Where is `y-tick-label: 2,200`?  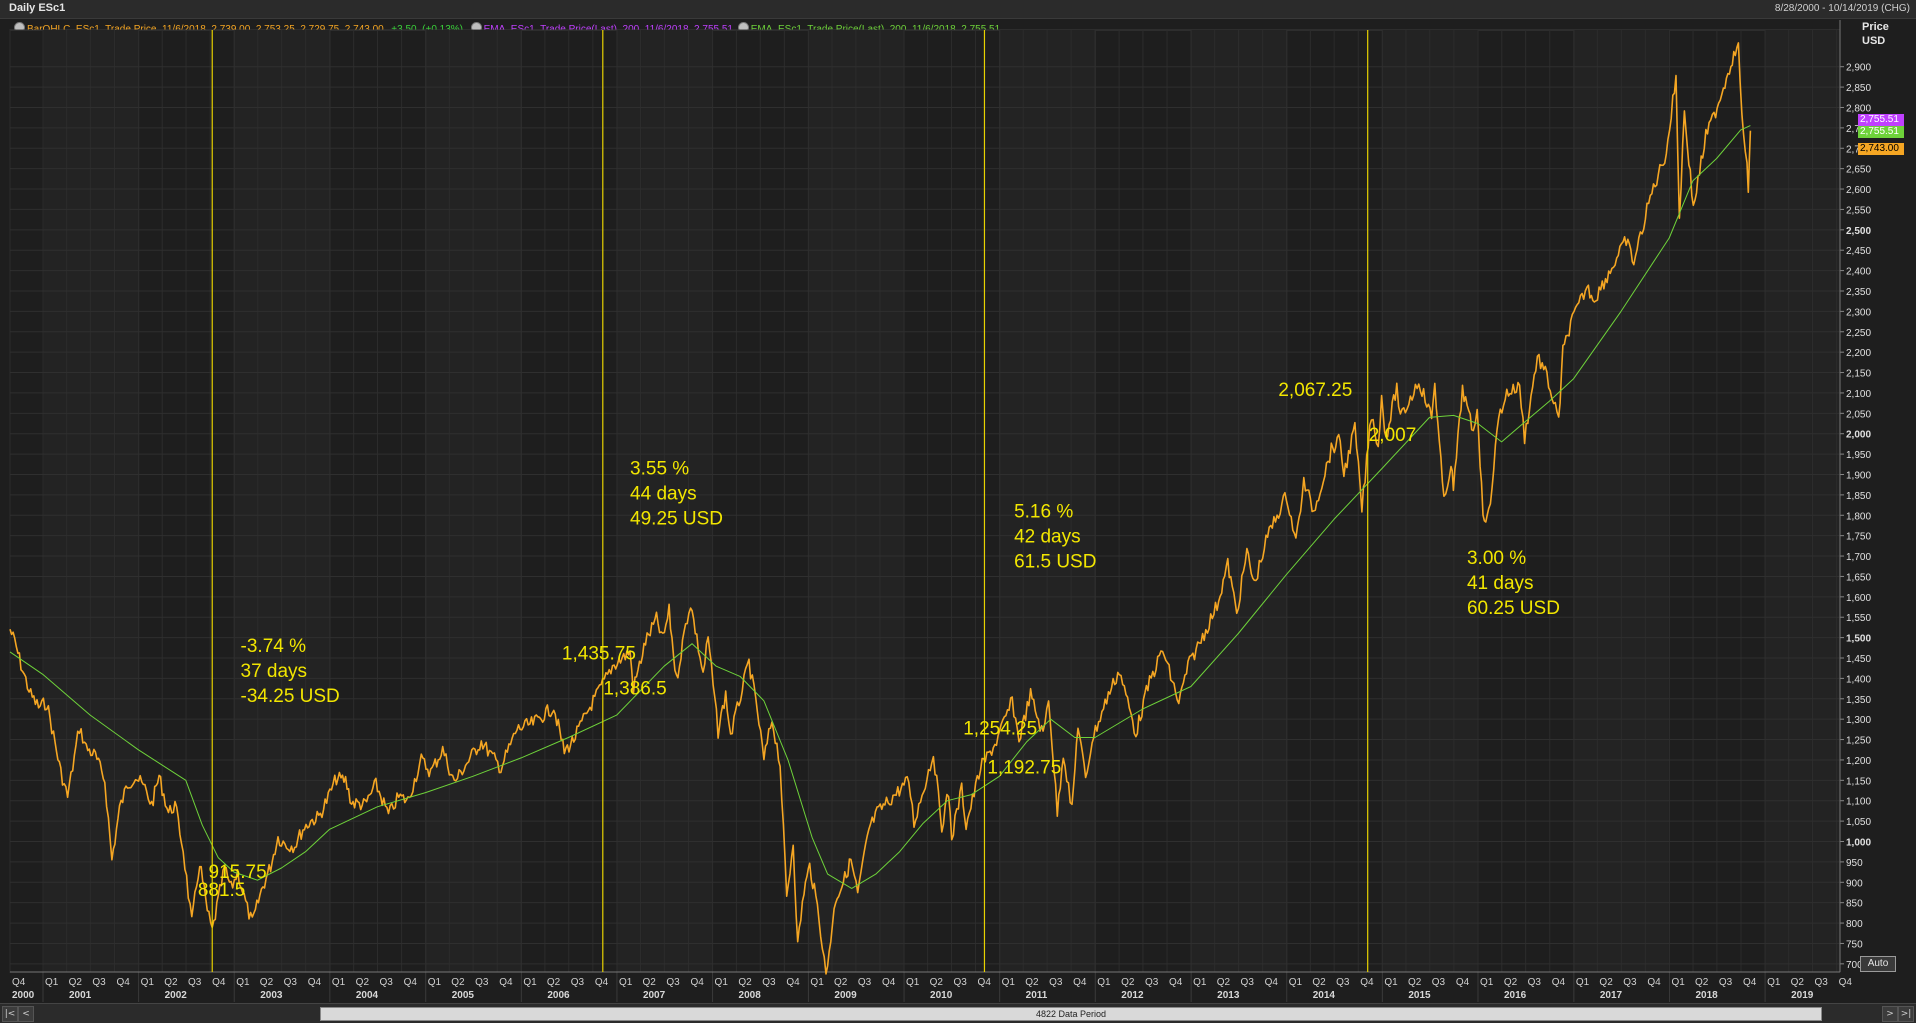 y-tick-label: 2,200 is located at coordinates (1858, 353).